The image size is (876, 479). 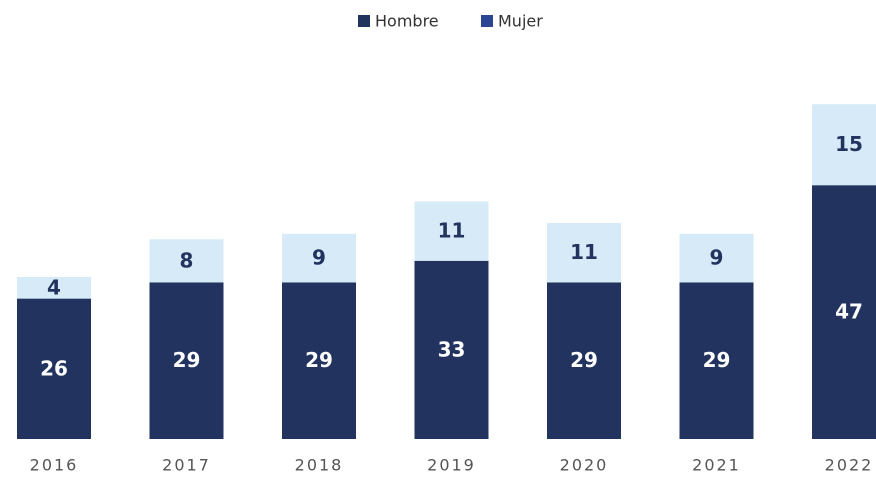 What do you see at coordinates (849, 465) in the screenshot?
I see `x-tick-label: 2022` at bounding box center [849, 465].